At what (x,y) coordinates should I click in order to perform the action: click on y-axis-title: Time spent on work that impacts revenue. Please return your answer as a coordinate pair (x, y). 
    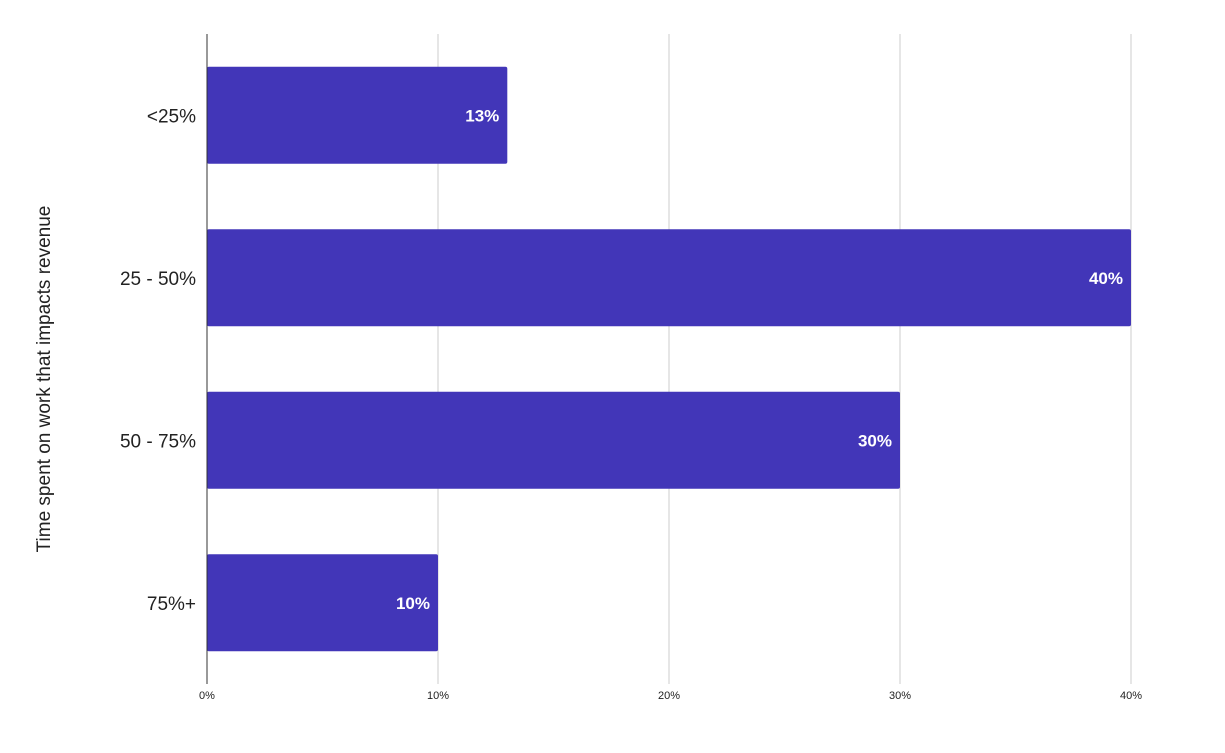
    Looking at the image, I should click on (44, 379).